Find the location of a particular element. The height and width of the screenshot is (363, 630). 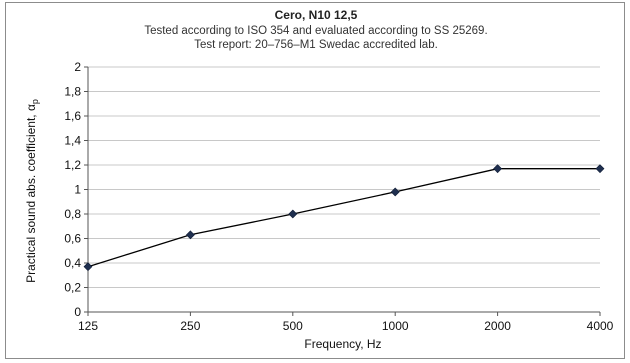

chart-title: Cero, N10 12,5 is located at coordinates (316, 15).